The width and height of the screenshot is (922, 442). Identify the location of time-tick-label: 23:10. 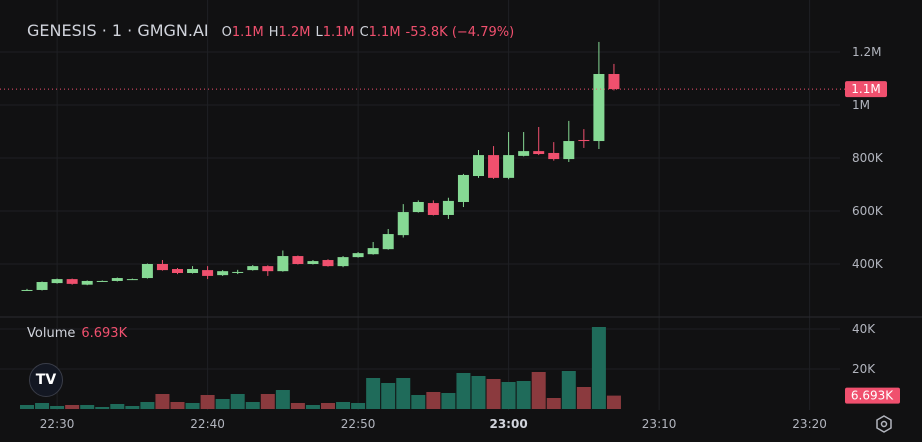
(659, 424).